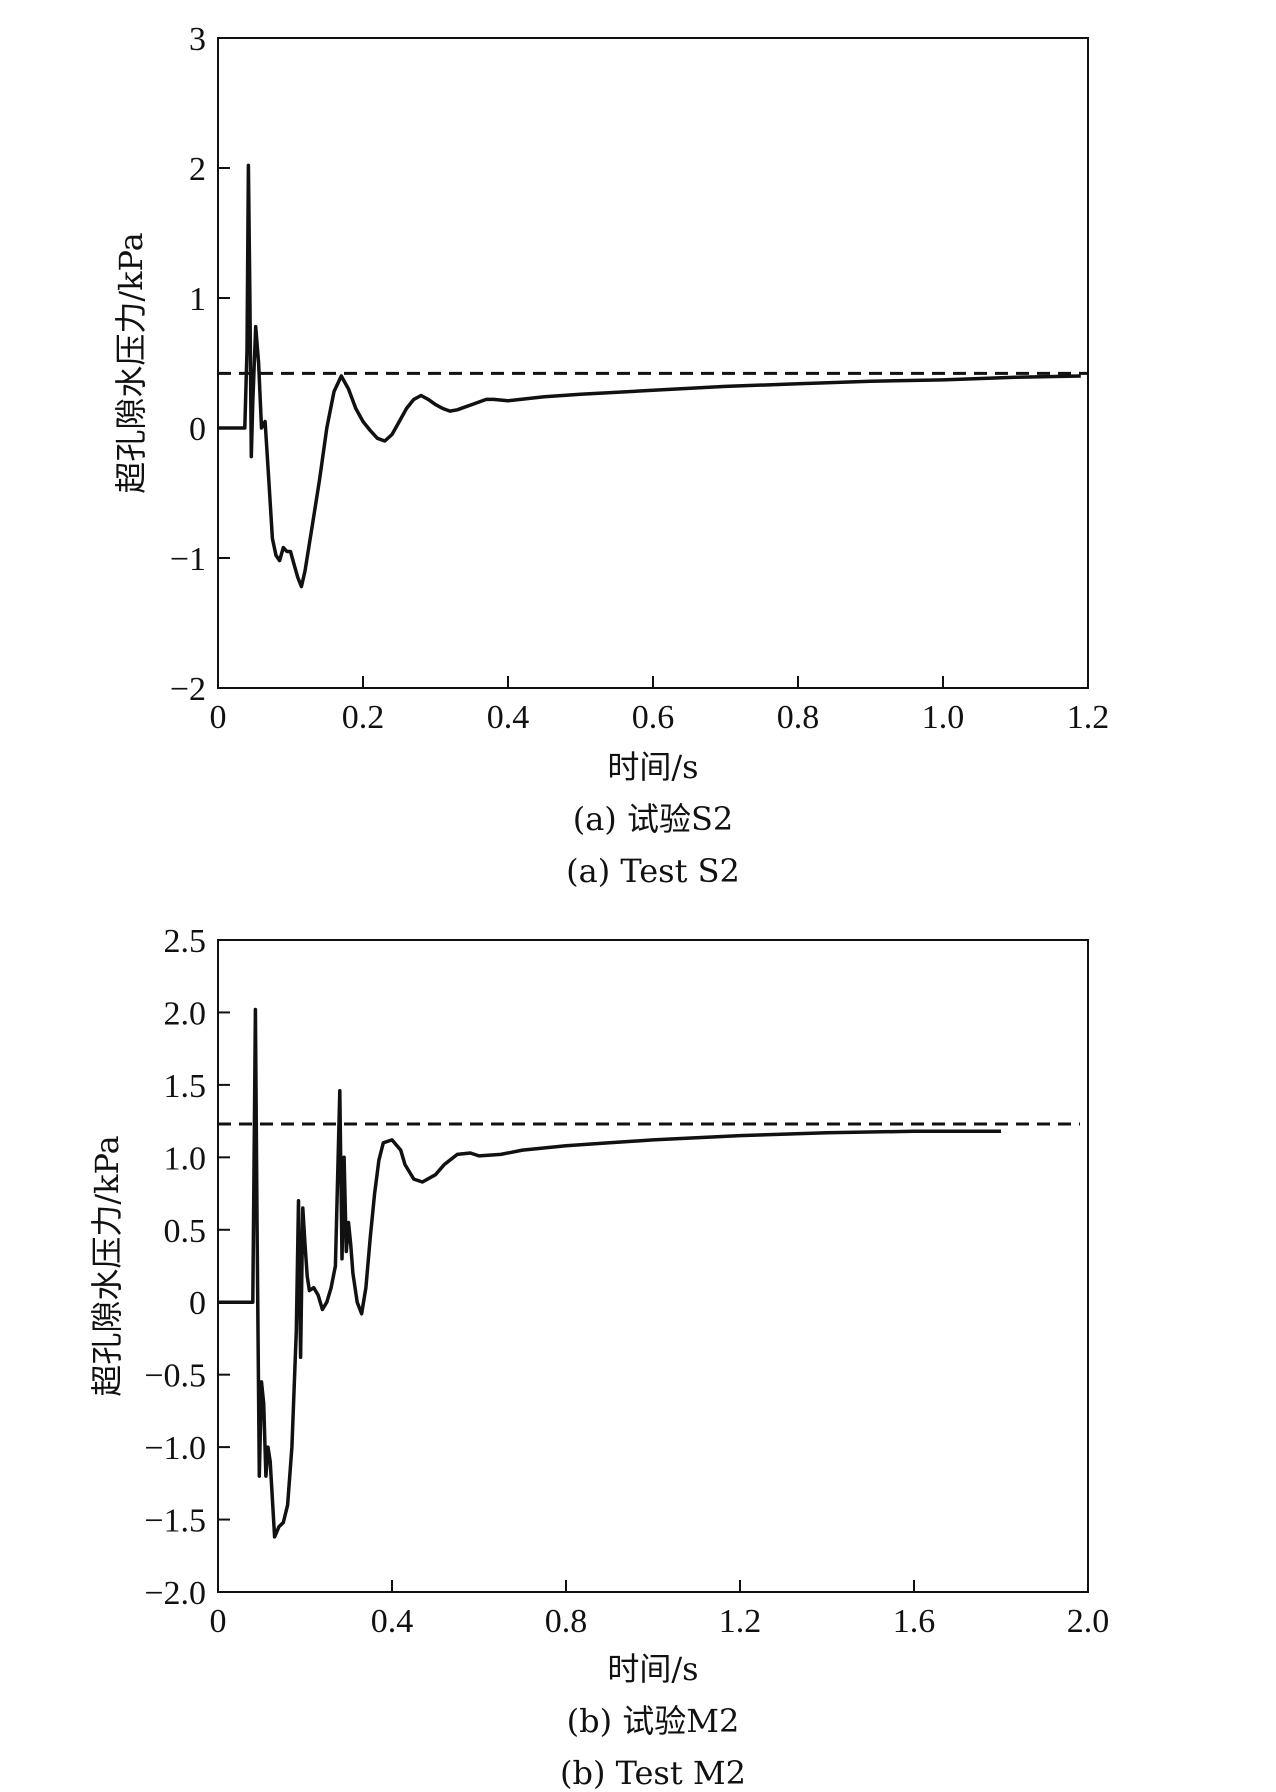 The width and height of the screenshot is (1276, 1792). I want to click on x-tick-label-a: 0.4, so click(508, 717).